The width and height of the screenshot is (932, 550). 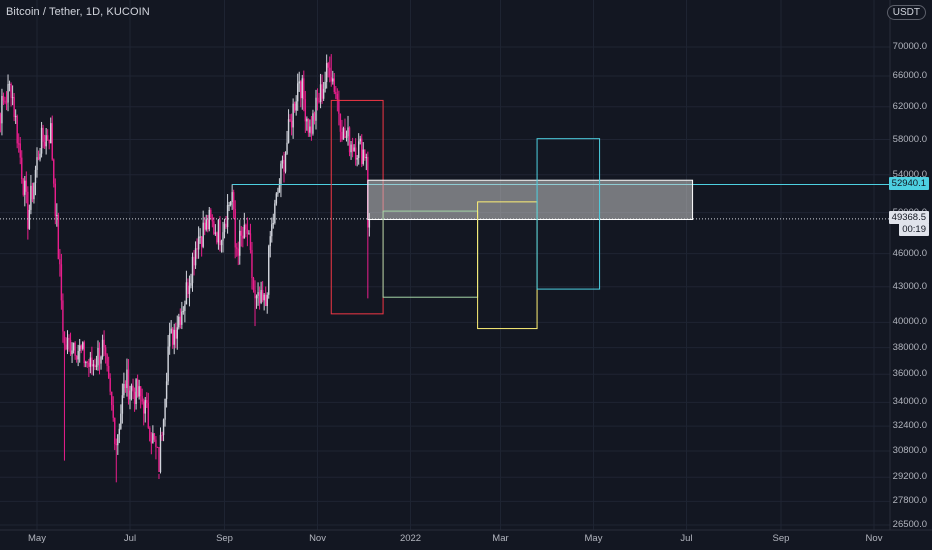 I want to click on time-tick-label: May, so click(x=593, y=538).